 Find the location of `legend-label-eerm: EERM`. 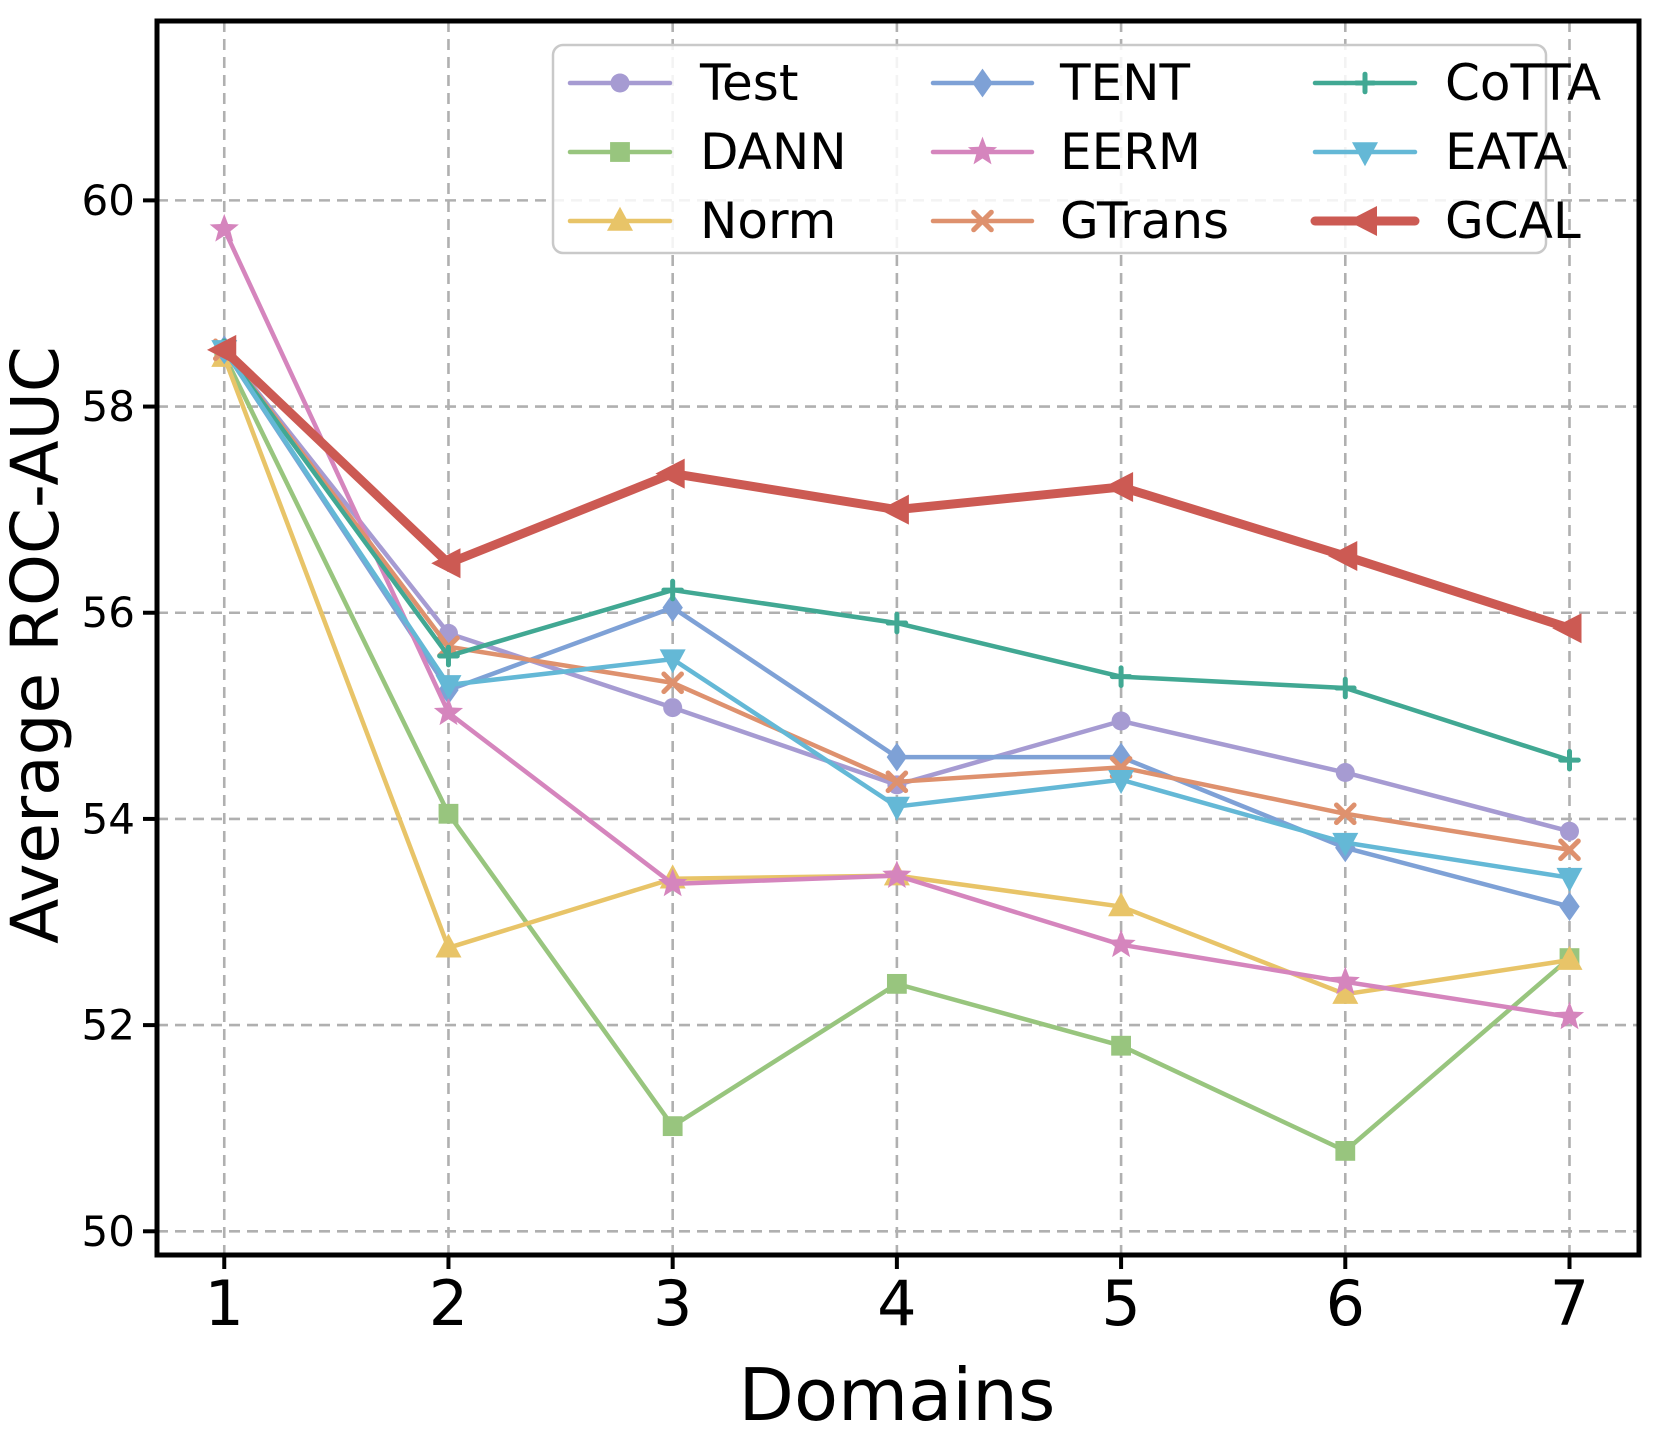

legend-label-eerm: EERM is located at coordinates (1130, 152).